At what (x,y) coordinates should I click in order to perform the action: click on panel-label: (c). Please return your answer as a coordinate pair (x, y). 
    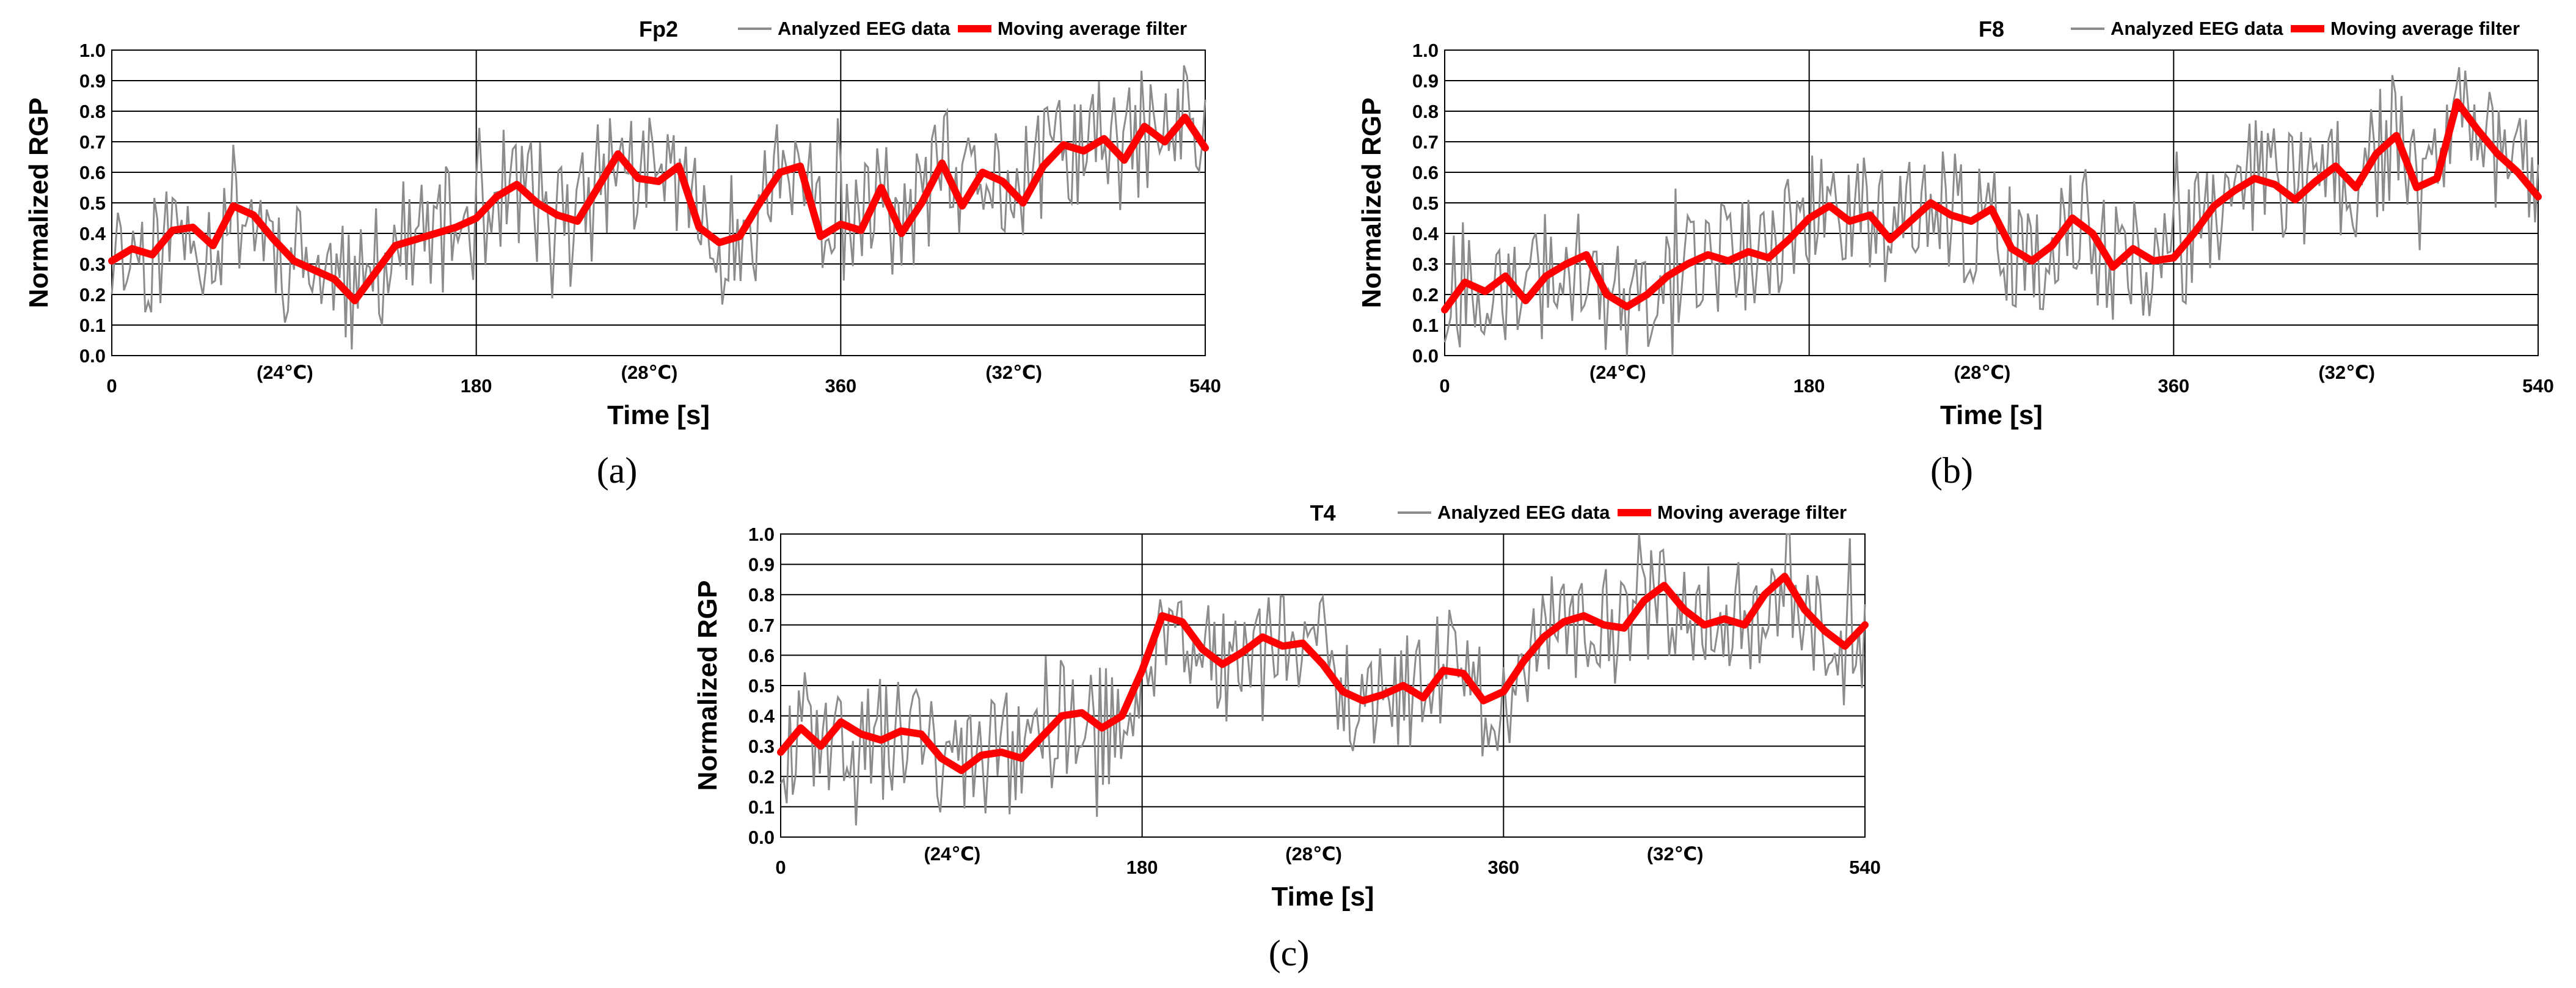
    Looking at the image, I should click on (1289, 953).